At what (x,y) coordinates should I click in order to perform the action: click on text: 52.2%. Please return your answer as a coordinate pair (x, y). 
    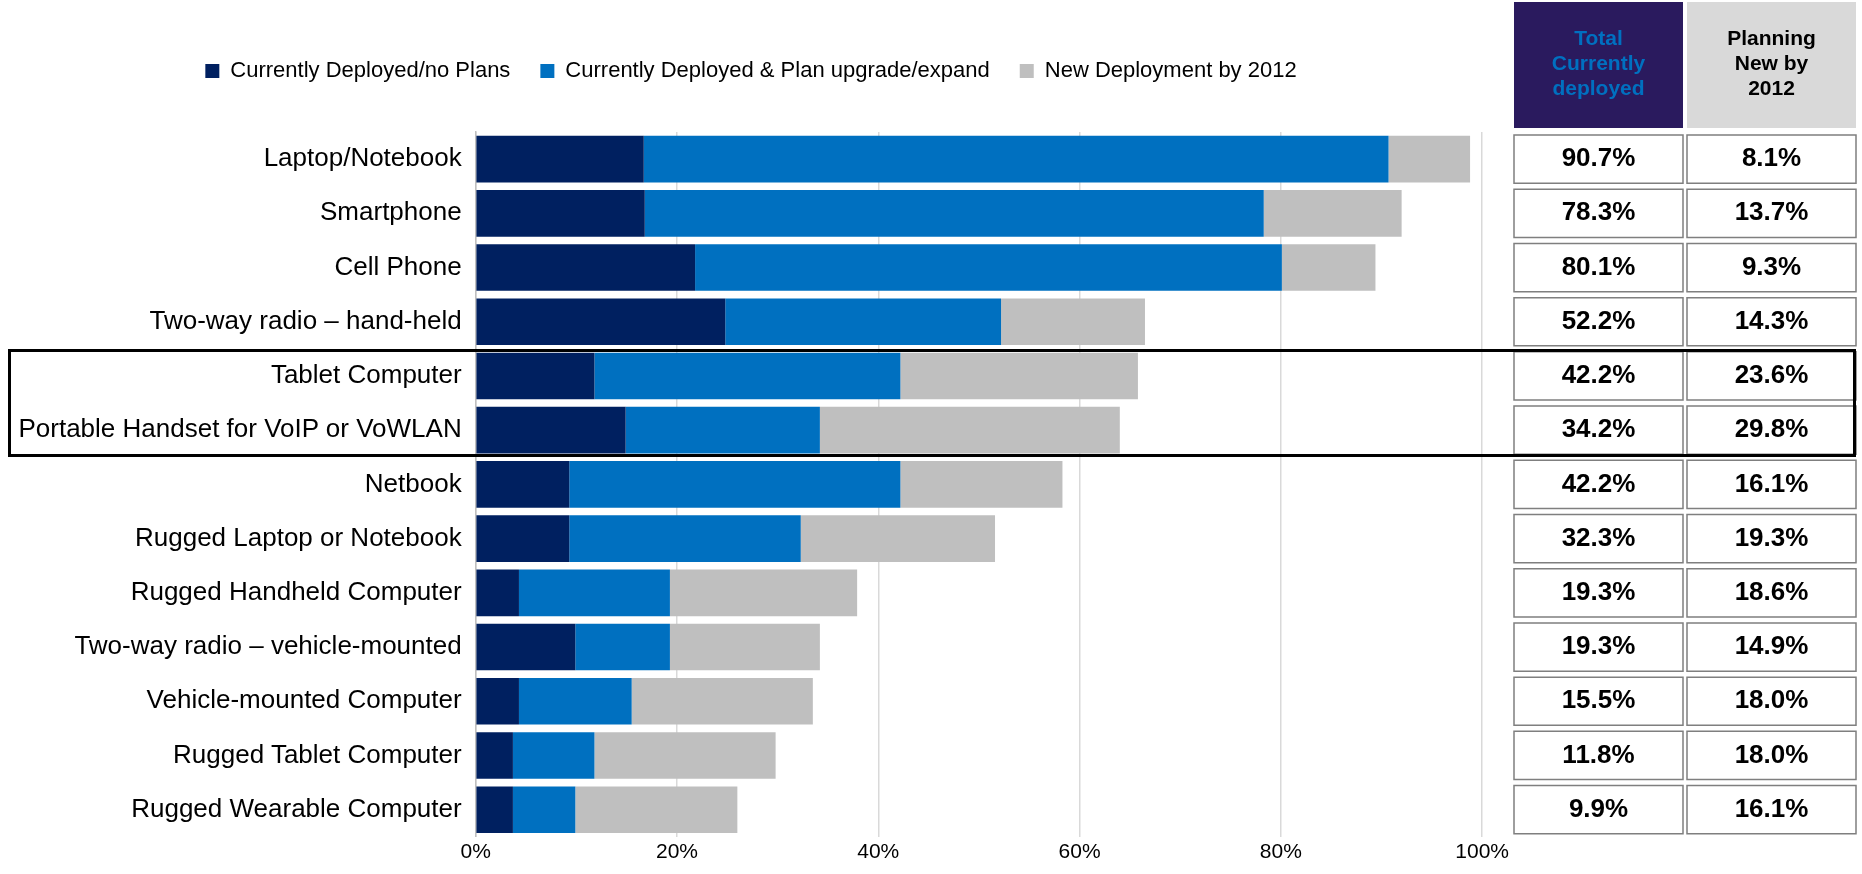
    Looking at the image, I should click on (1598, 319).